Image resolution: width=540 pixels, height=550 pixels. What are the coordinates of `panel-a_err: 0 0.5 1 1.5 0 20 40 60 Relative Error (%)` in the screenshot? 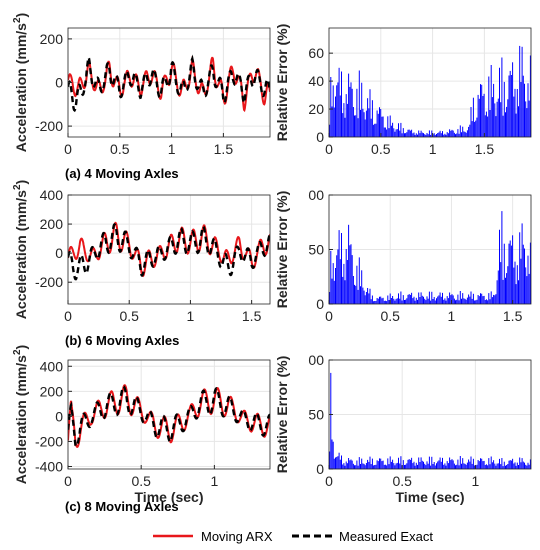 It's located at (403, 90).